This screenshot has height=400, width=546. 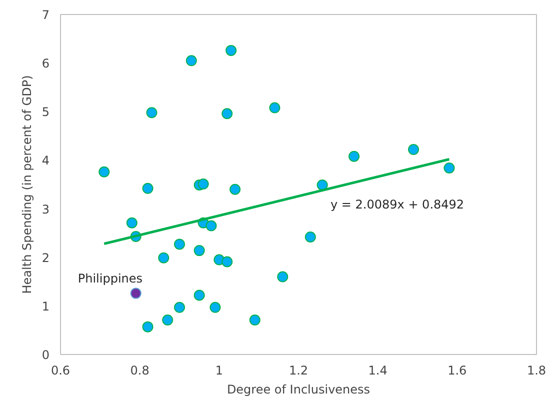 What do you see at coordinates (378, 371) in the screenshot?
I see `x-tick-label: 1.4` at bounding box center [378, 371].